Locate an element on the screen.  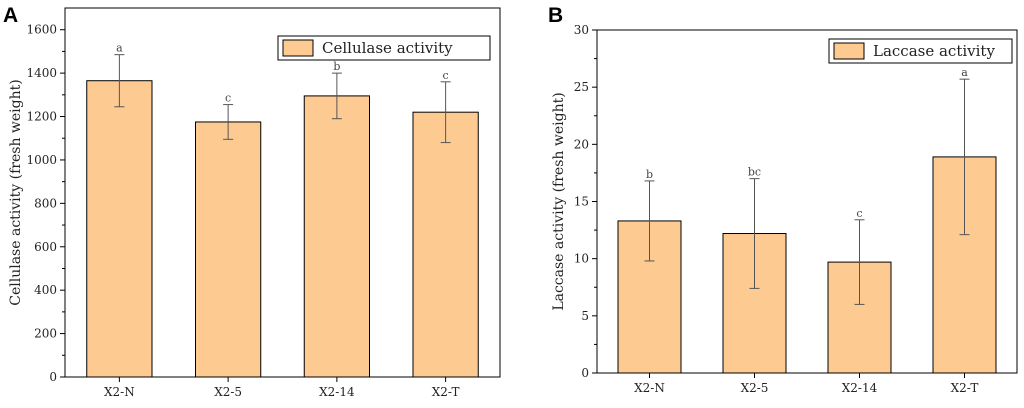
y-tick-label: 1200 is located at coordinates (41, 117).